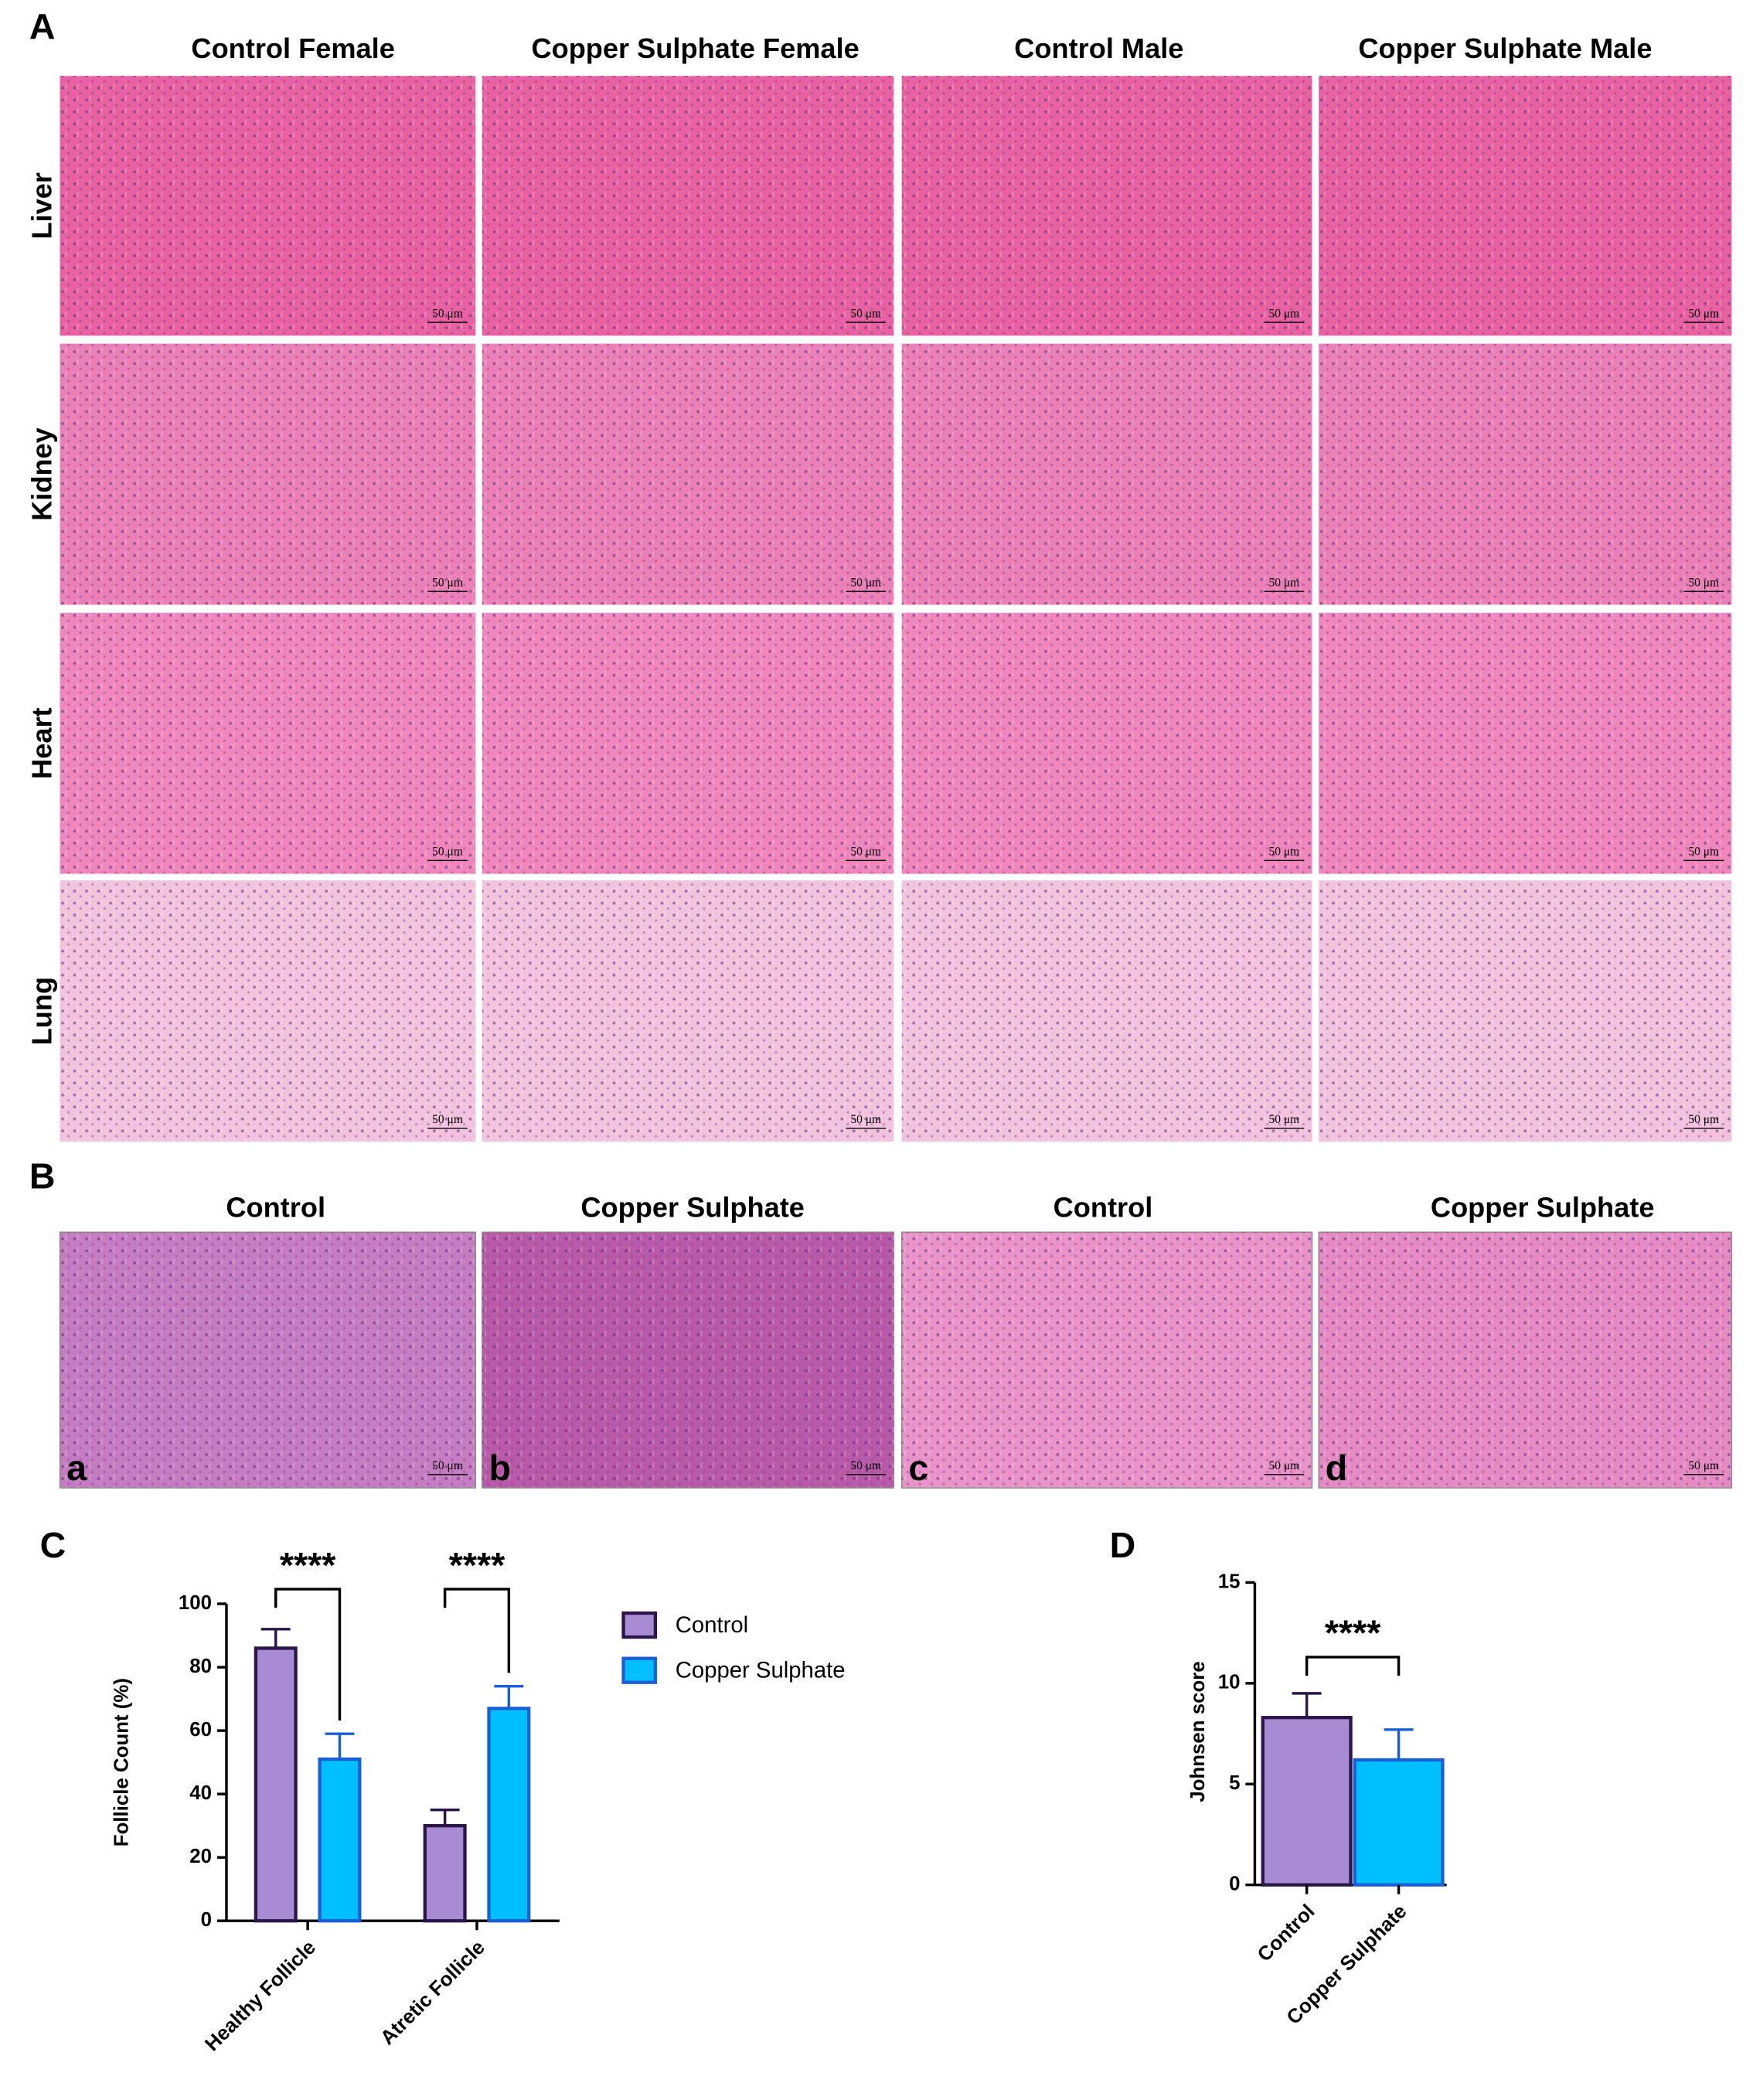 This screenshot has height=2100, width=1753. What do you see at coordinates (76, 1468) in the screenshot?
I see `image-label: a` at bounding box center [76, 1468].